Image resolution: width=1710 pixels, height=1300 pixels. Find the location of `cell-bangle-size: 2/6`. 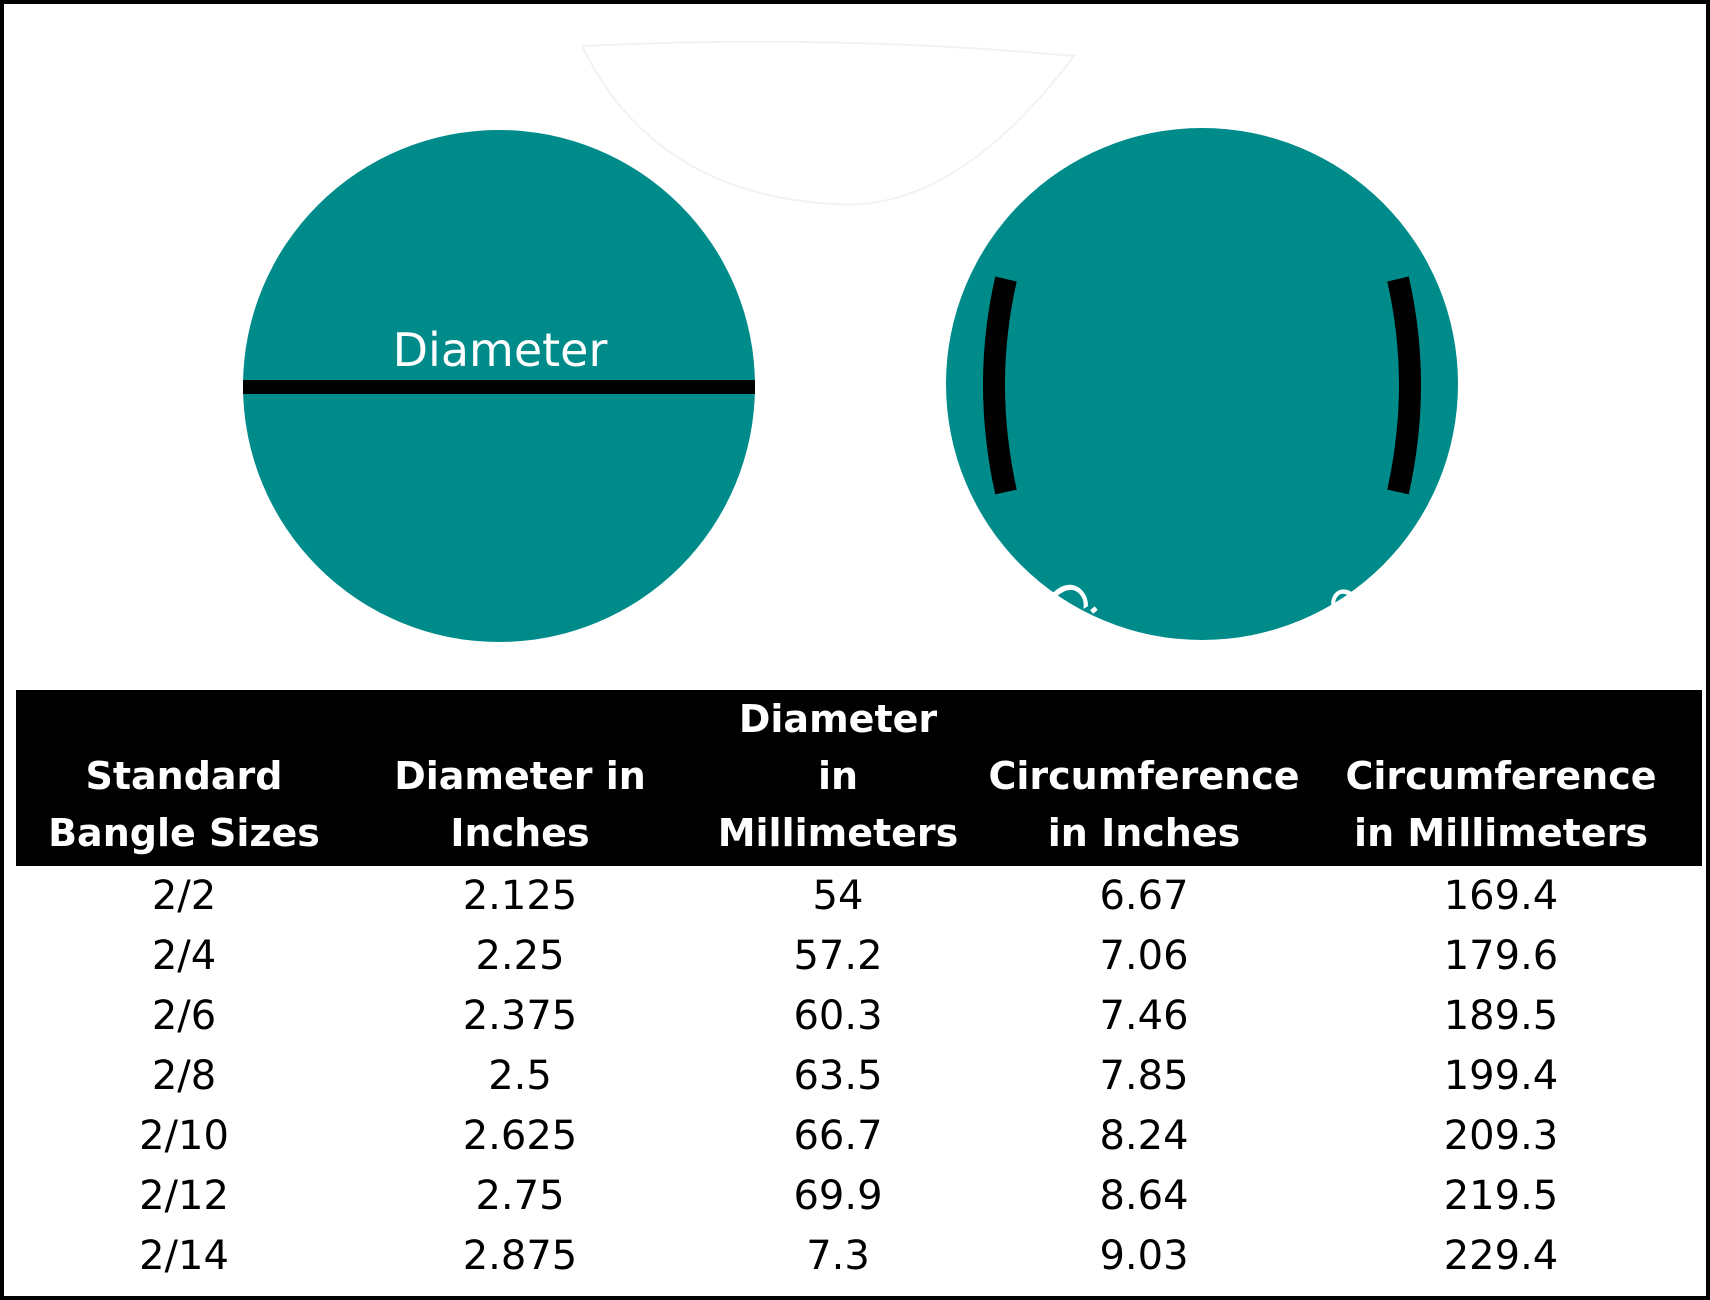

cell-bangle-size: 2/6 is located at coordinates (184, 1016).